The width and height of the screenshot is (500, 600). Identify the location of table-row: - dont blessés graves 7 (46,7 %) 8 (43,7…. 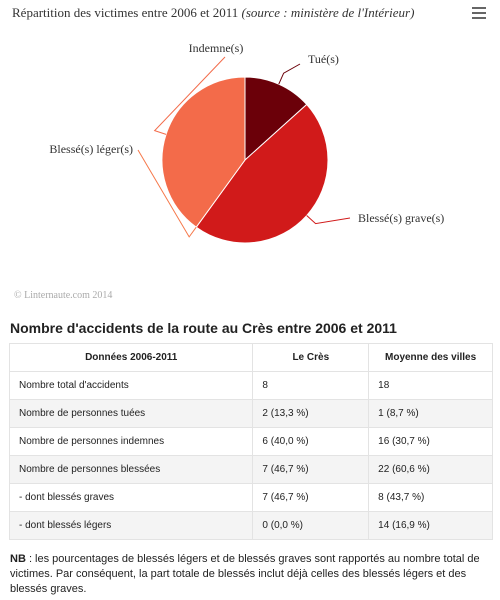
(250, 497).